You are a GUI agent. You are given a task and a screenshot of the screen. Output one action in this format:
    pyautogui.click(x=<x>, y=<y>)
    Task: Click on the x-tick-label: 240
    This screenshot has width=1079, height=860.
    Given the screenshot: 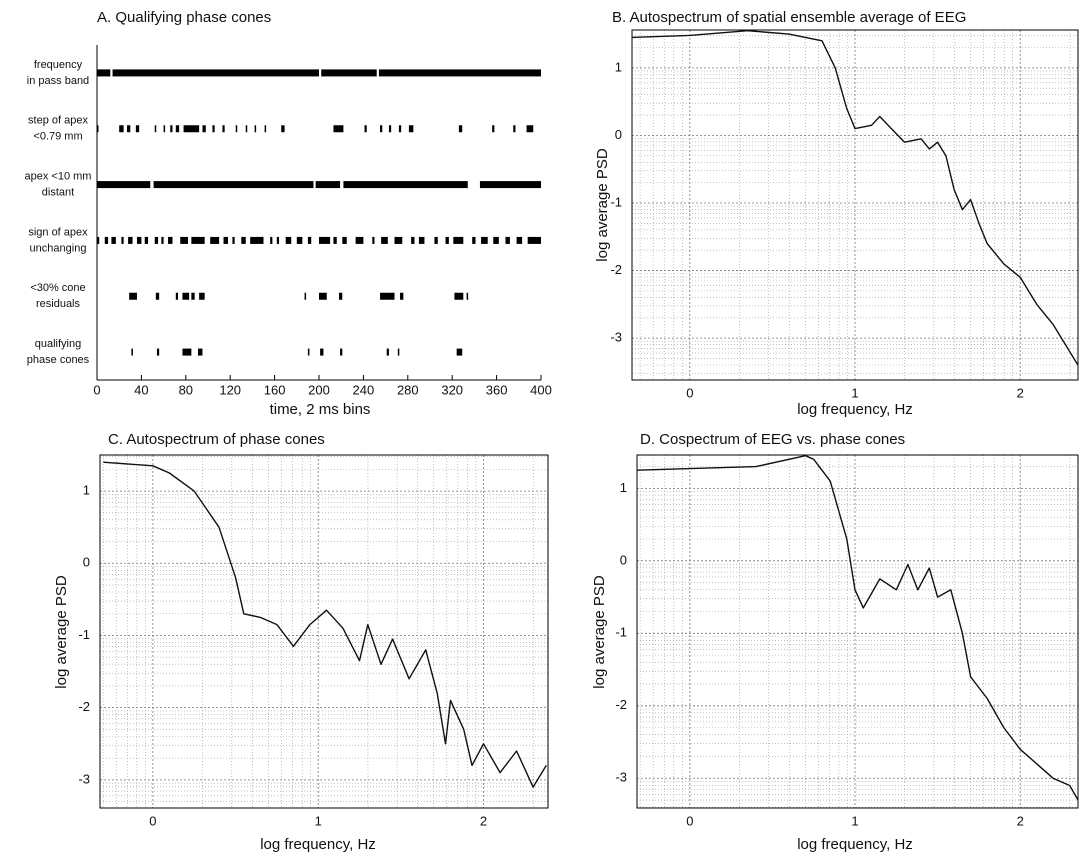 What is the action you would take?
    pyautogui.click(x=364, y=389)
    